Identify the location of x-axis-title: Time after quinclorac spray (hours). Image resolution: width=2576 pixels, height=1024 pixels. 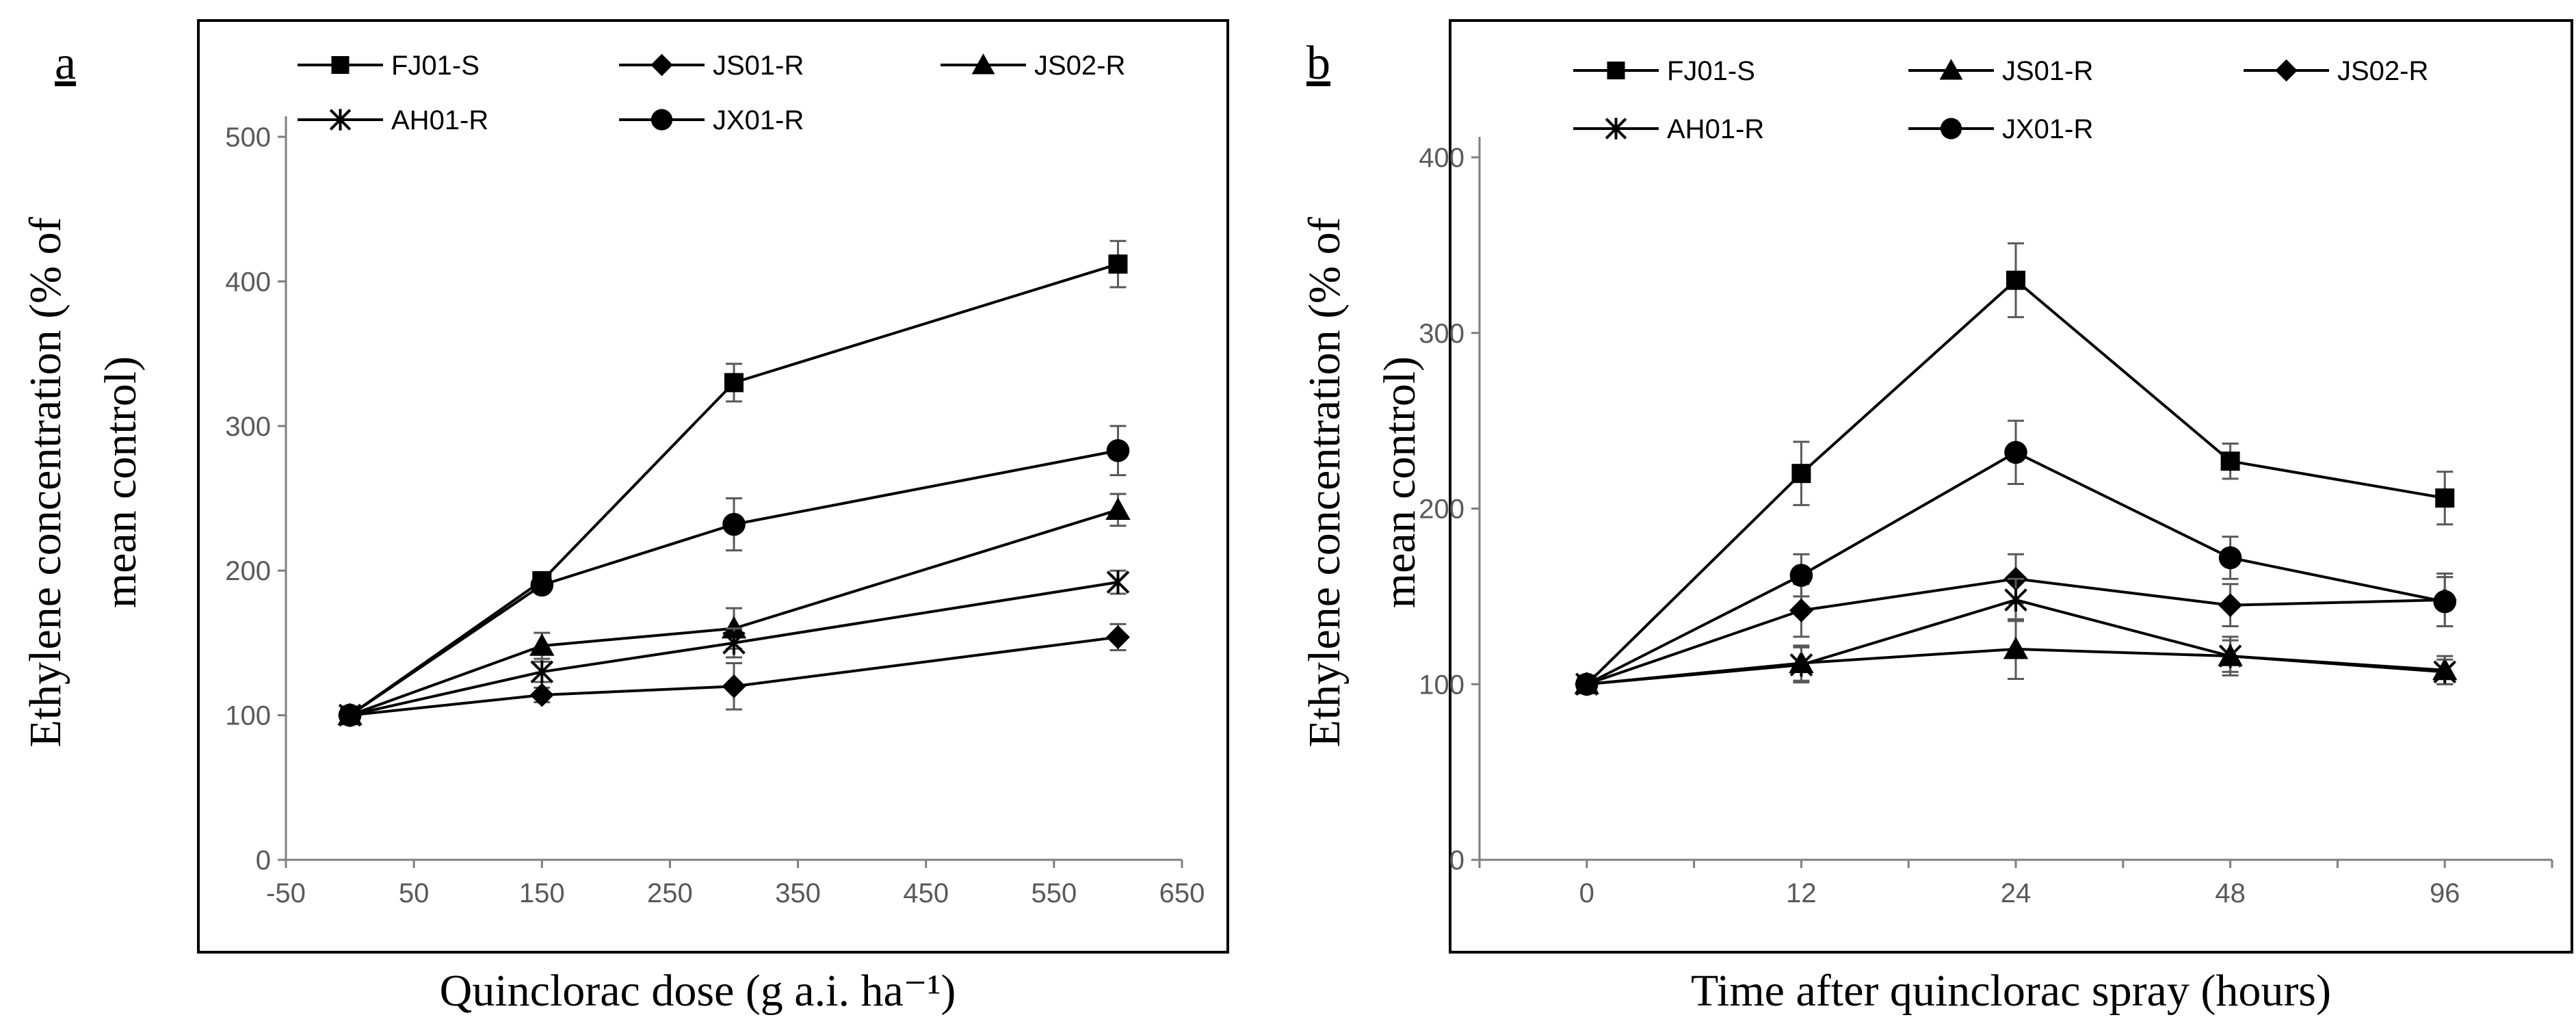
(2011, 991).